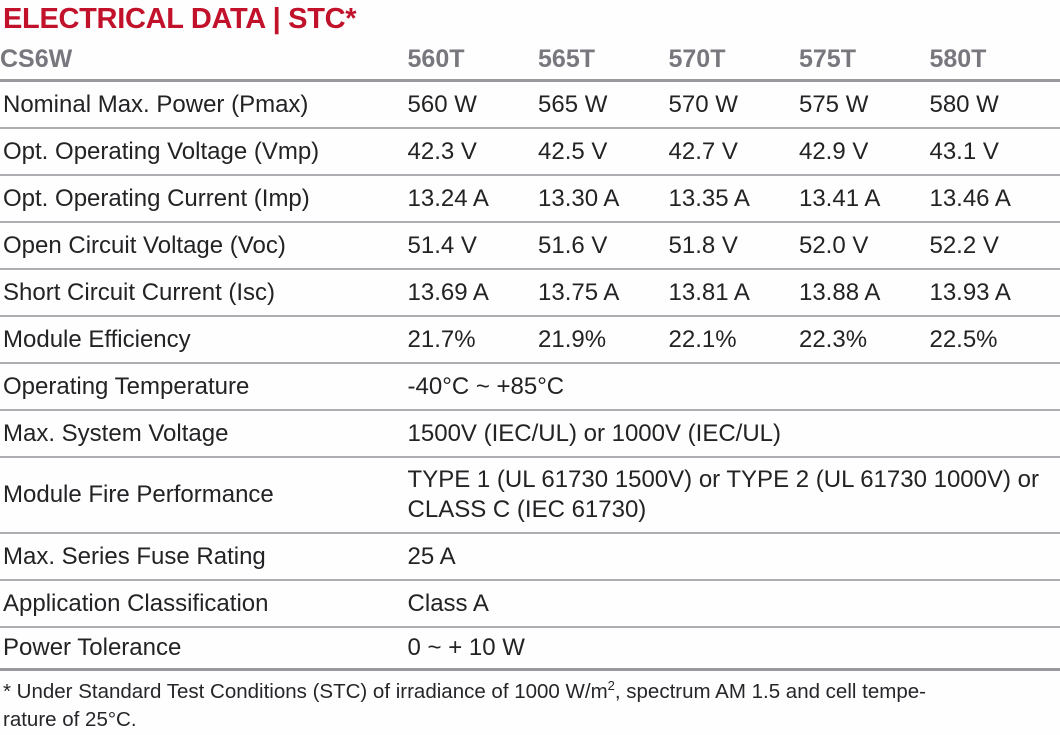 The width and height of the screenshot is (1060, 735). What do you see at coordinates (579, 292) in the screenshot?
I see `spec-value-cell: 13.75 A` at bounding box center [579, 292].